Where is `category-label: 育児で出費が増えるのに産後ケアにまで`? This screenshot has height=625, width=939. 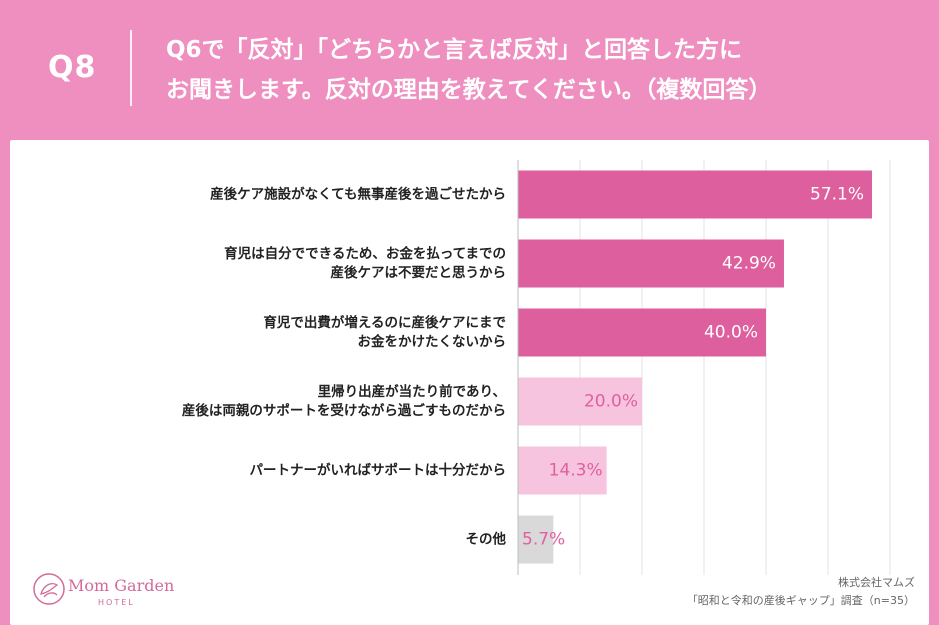 category-label: 育児で出費が増えるのに産後ケアにまで is located at coordinates (384, 322).